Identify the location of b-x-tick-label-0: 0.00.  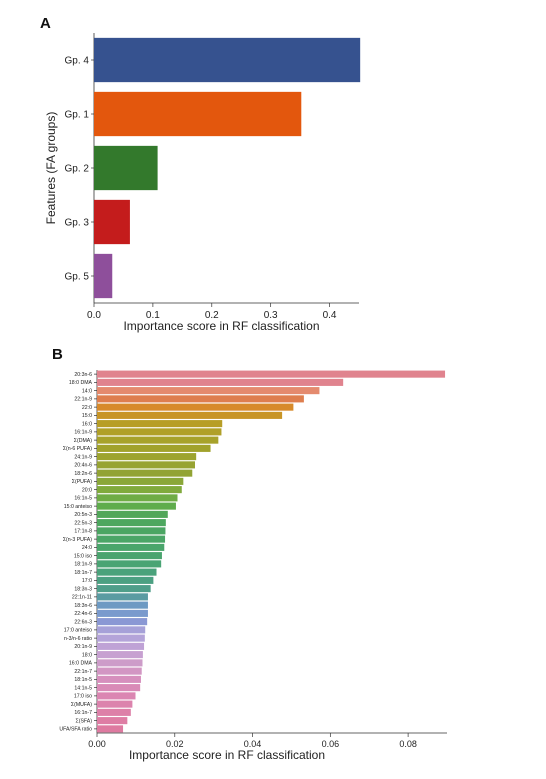
(97, 744).